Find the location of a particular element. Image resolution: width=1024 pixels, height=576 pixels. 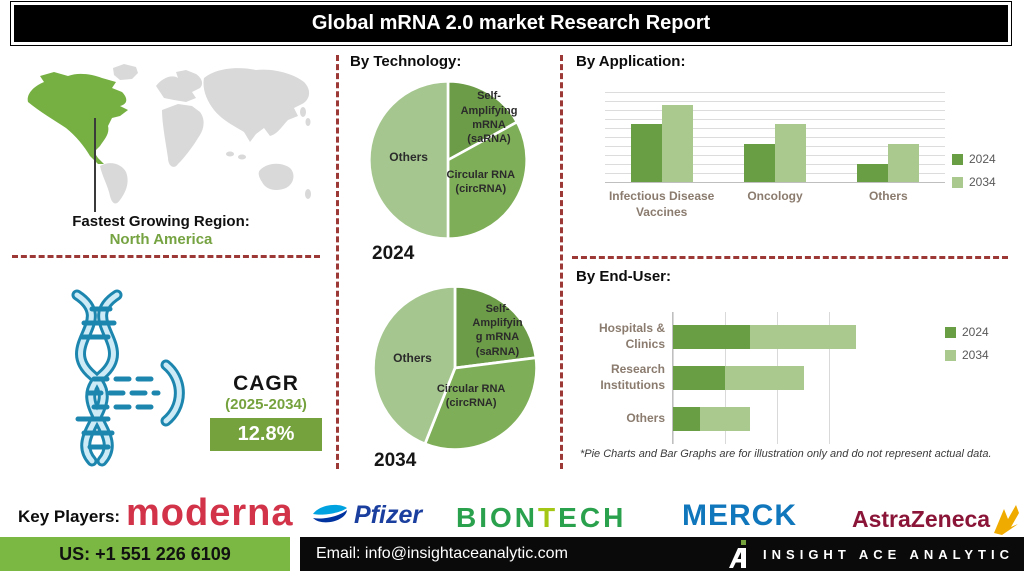

mrna-dna-icon is located at coordinates (128, 378).